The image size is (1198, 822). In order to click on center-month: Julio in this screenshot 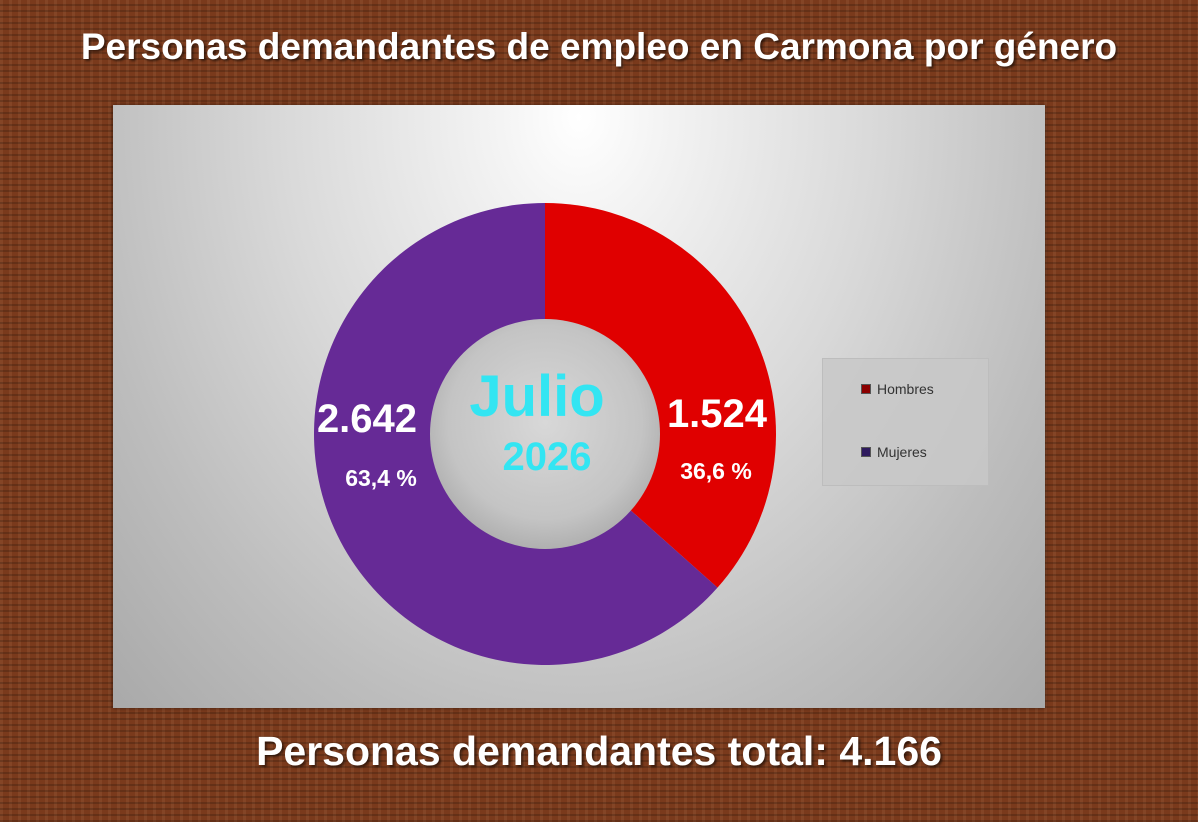, I will do `click(536, 396)`.